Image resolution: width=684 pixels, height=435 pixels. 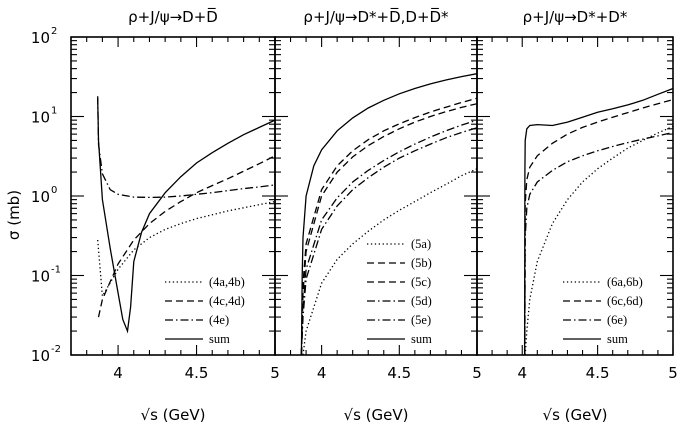 I want to click on legend-label: (5c), so click(x=421, y=282).